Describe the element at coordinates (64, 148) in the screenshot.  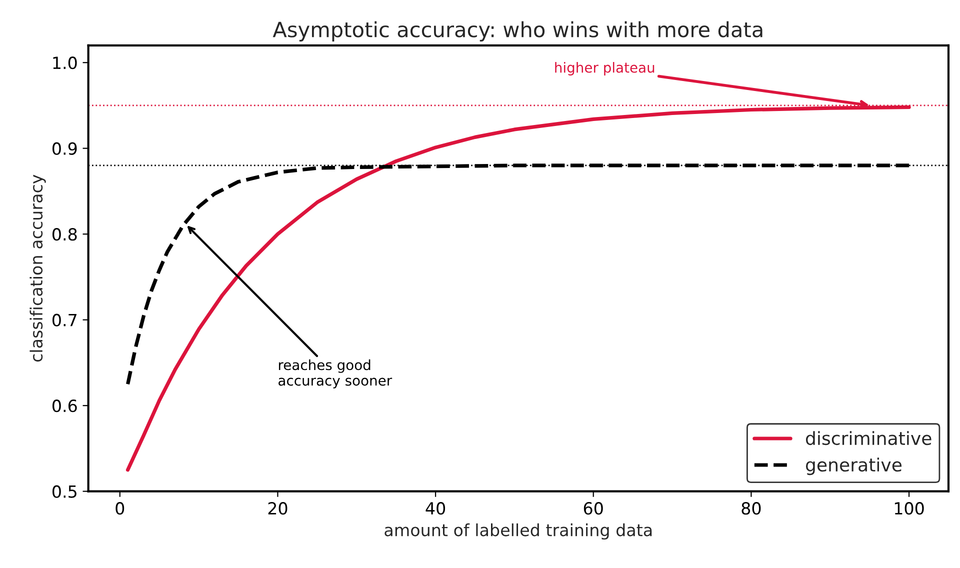
I see `y-tick-label: 0.9` at that location.